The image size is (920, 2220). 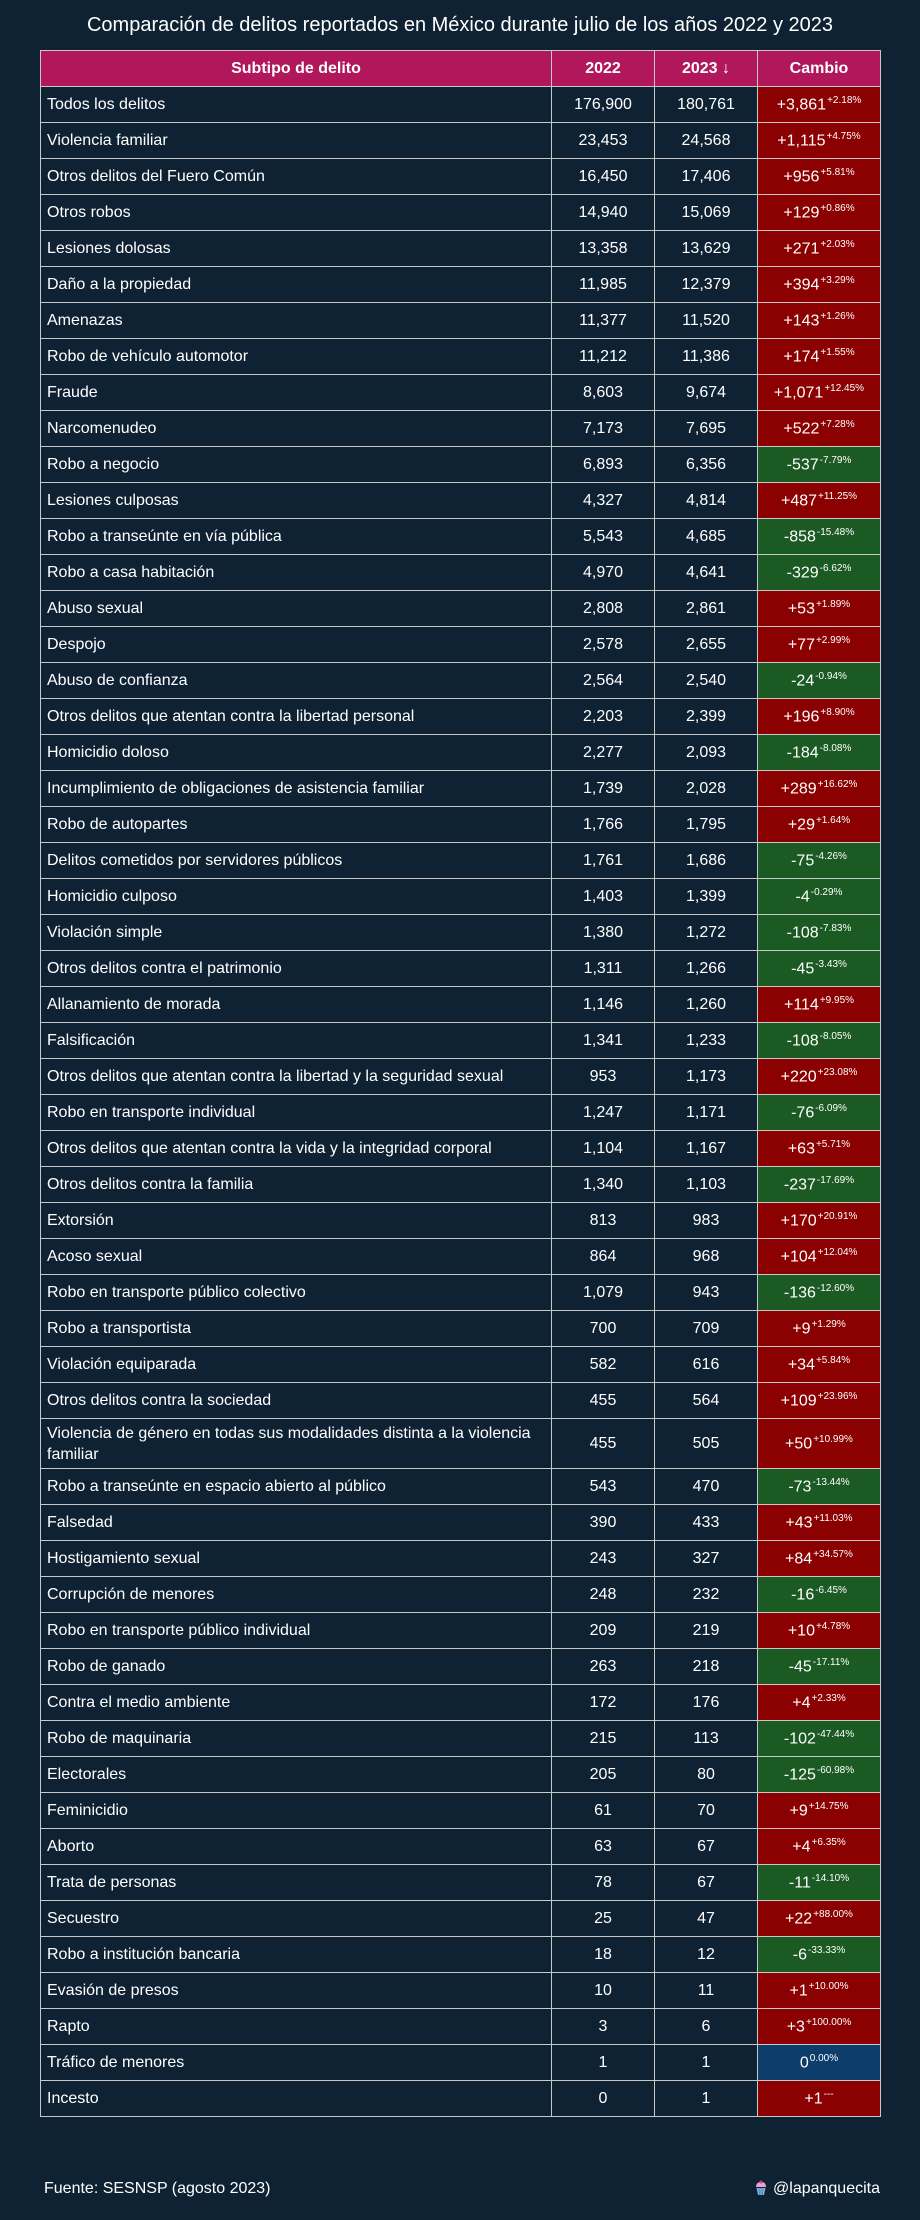 What do you see at coordinates (460, 680) in the screenshot?
I see `table-row: Abuso de confianza 2,564 2,540 -24-0.94%` at bounding box center [460, 680].